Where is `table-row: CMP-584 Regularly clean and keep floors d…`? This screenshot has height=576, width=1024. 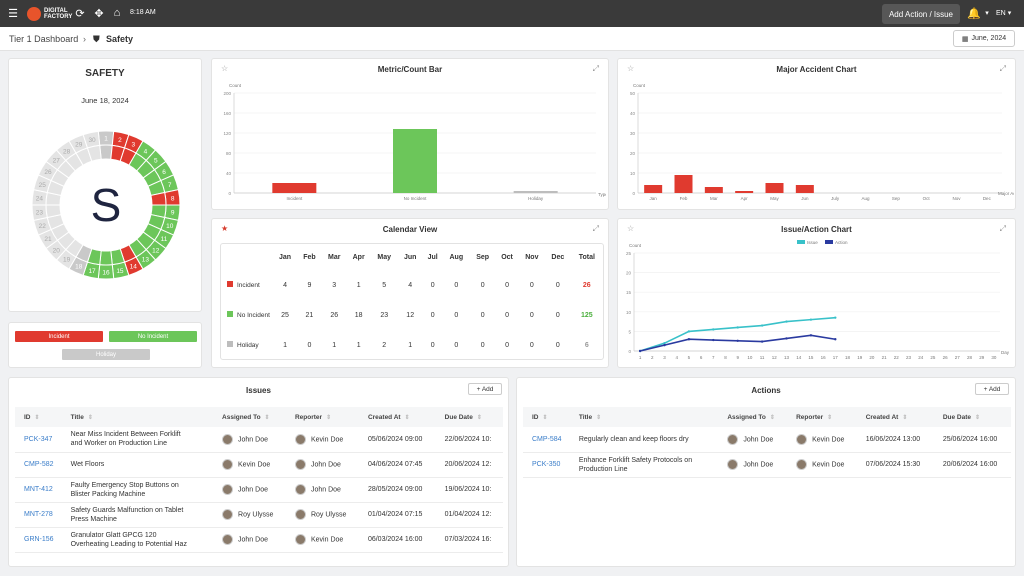
table-row: CMP-584 Regularly clean and keep floors d… is located at coordinates (767, 440).